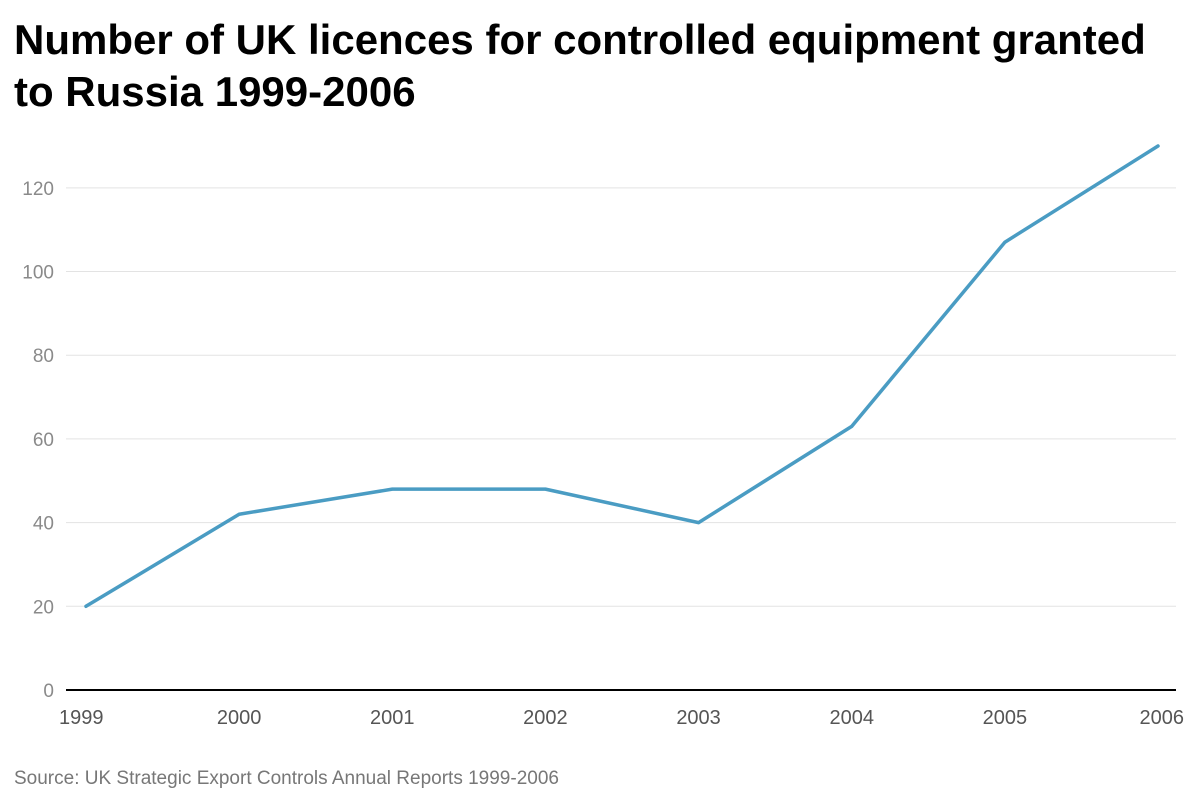  What do you see at coordinates (545, 718) in the screenshot?
I see `x-tick-label: 2002` at bounding box center [545, 718].